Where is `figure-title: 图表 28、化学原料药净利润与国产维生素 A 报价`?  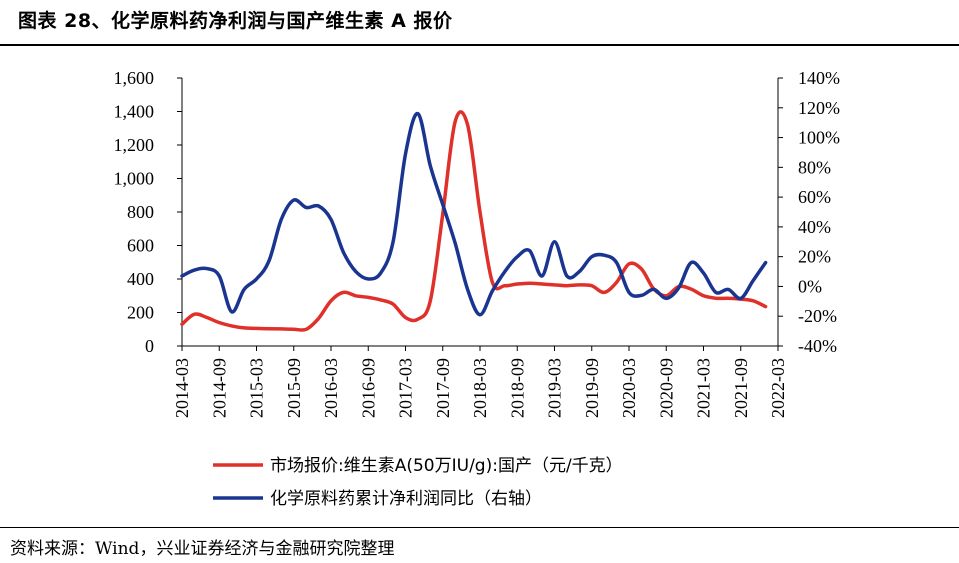 figure-title: 图表 28、化学原料药净利润与国产维生素 A 报价 is located at coordinates (235, 21).